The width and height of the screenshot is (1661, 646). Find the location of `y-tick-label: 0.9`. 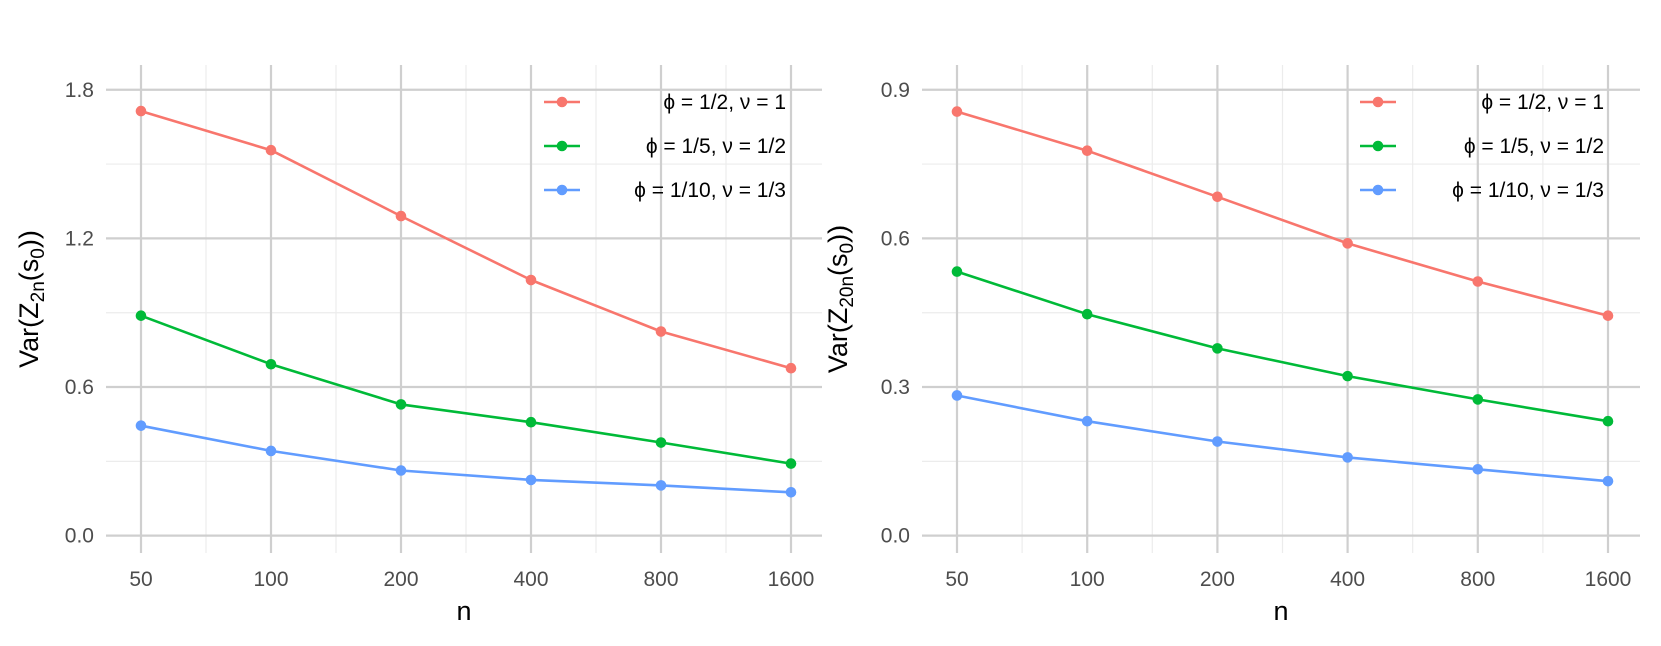

y-tick-label: 0.9 is located at coordinates (895, 90).